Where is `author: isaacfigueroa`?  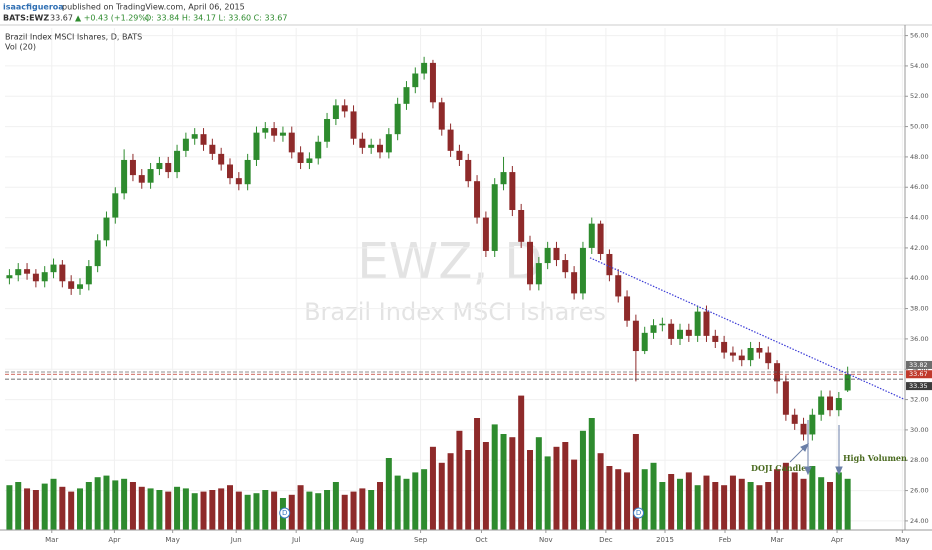
author: isaacfigueroa is located at coordinates (33, 7).